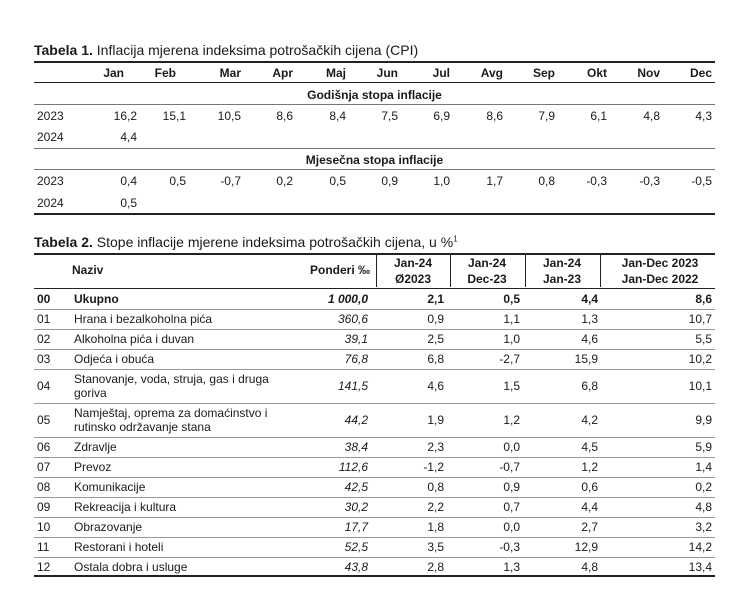 The width and height of the screenshot is (754, 592). I want to click on row-name: Prevoz, so click(93, 467).